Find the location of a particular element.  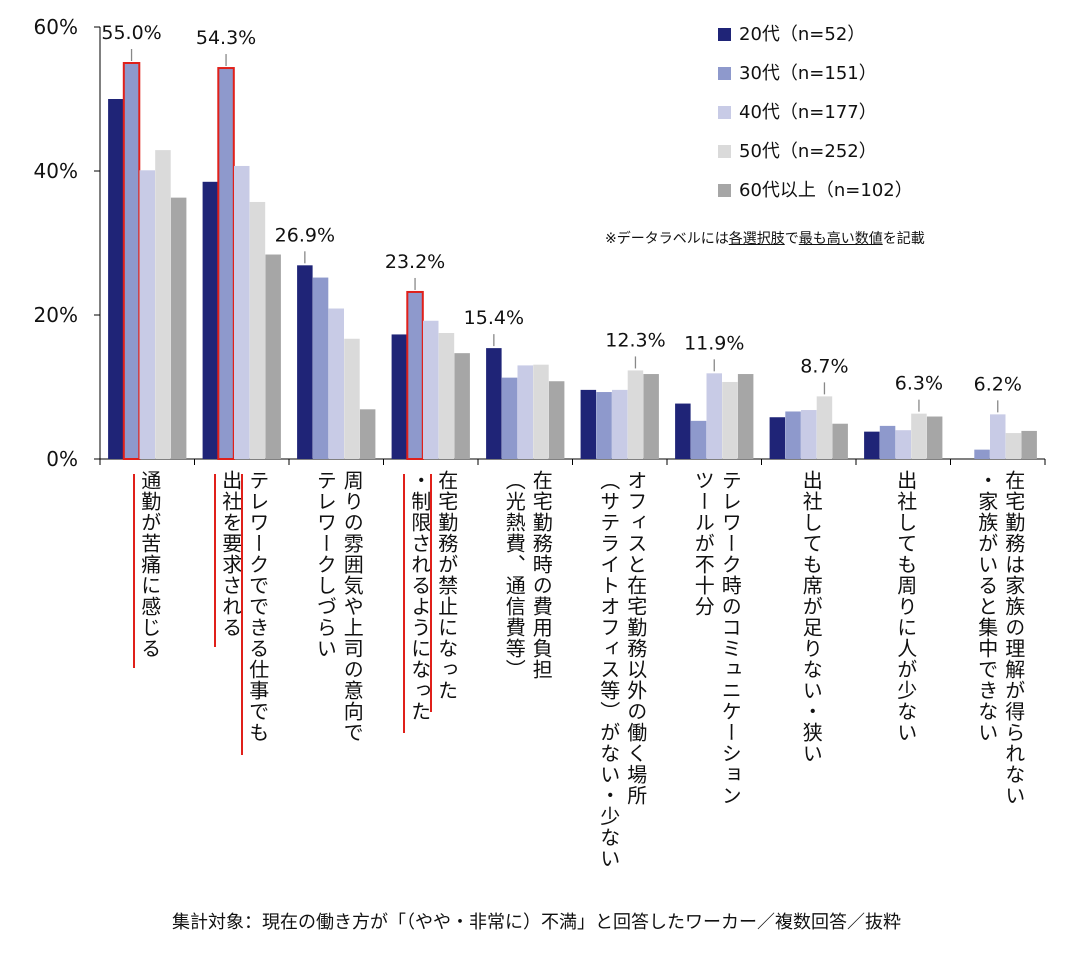

data-label: 11.9% is located at coordinates (714, 343).